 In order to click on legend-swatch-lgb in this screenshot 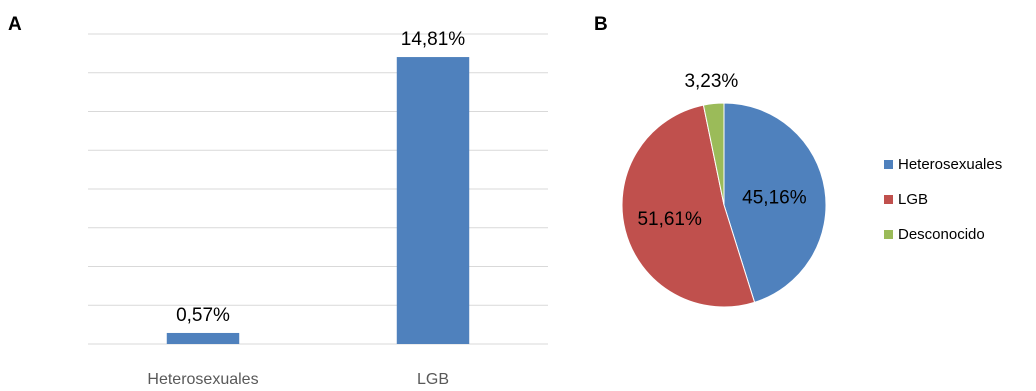, I will do `click(888, 199)`.